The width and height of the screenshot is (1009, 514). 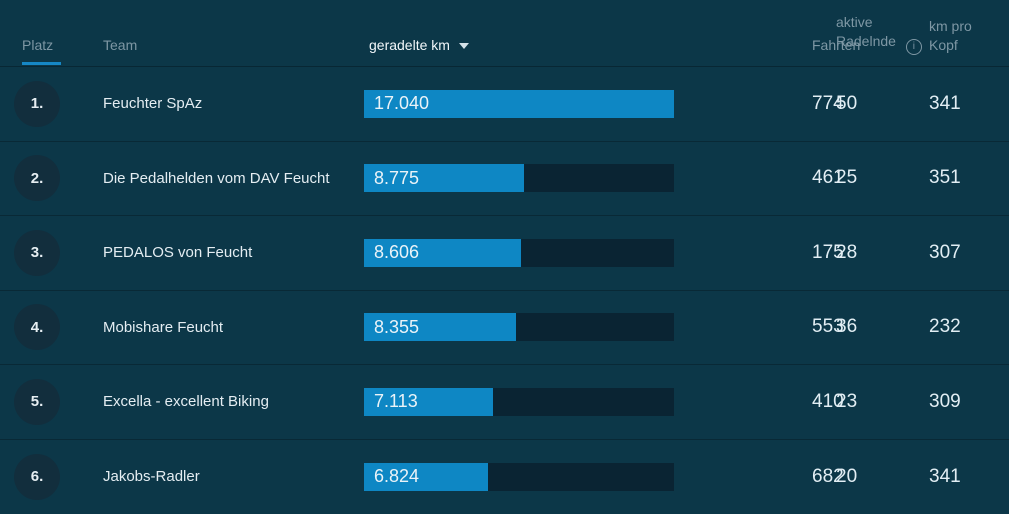 What do you see at coordinates (945, 178) in the screenshot?
I see `km-pro-kopf-value: 351` at bounding box center [945, 178].